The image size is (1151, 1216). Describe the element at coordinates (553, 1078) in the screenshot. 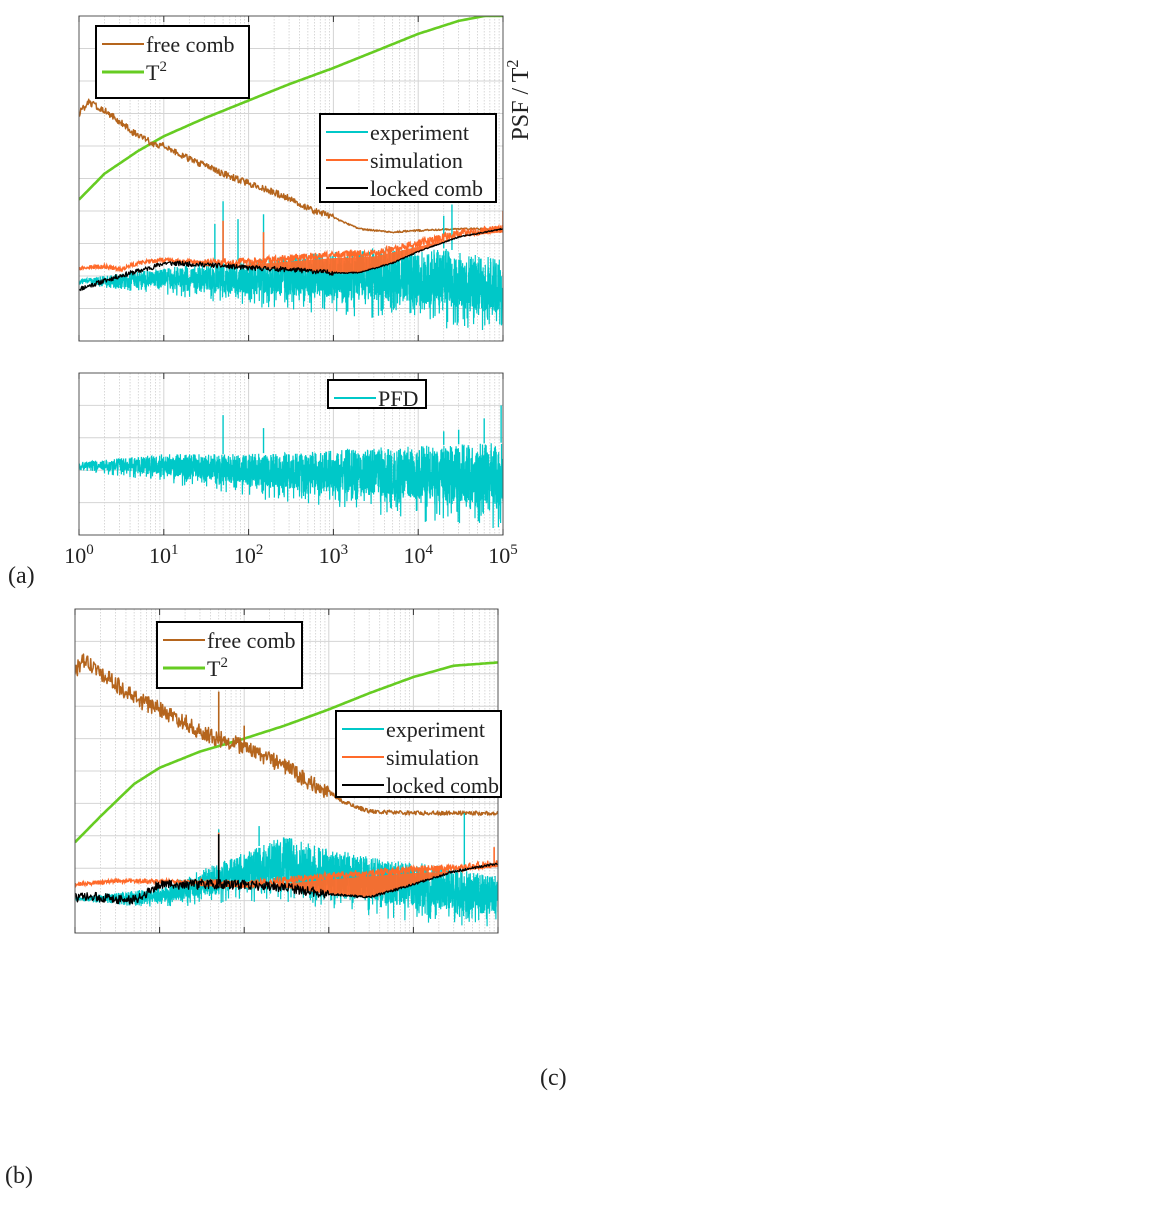

I see `panel-label-c: (c)` at that location.